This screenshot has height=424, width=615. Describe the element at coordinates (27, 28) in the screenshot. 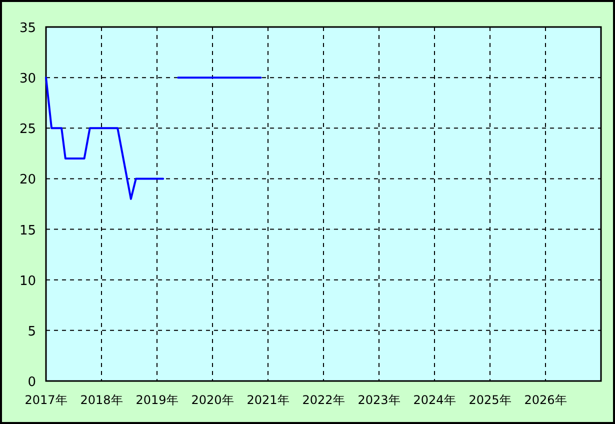

I see `y-tick-label: 35` at that location.